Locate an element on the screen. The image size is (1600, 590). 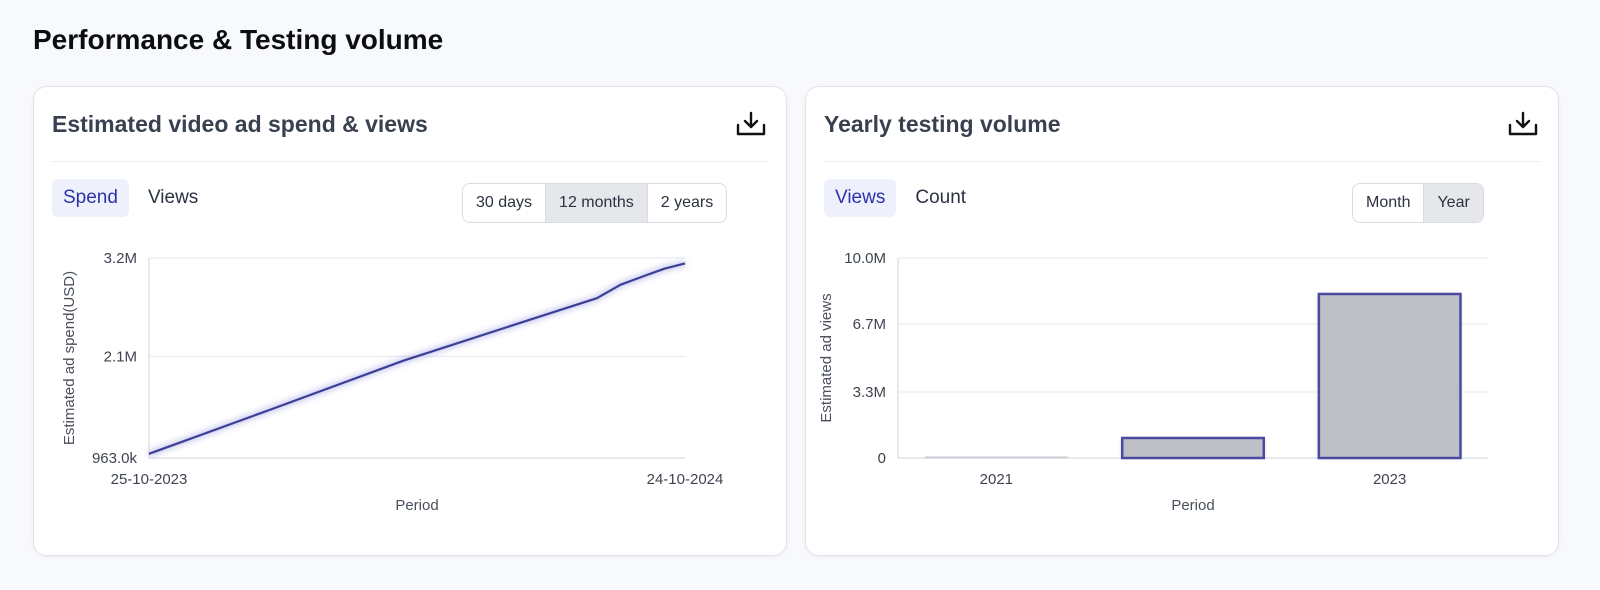
metric-tabs: Views Count is located at coordinates (900, 198).